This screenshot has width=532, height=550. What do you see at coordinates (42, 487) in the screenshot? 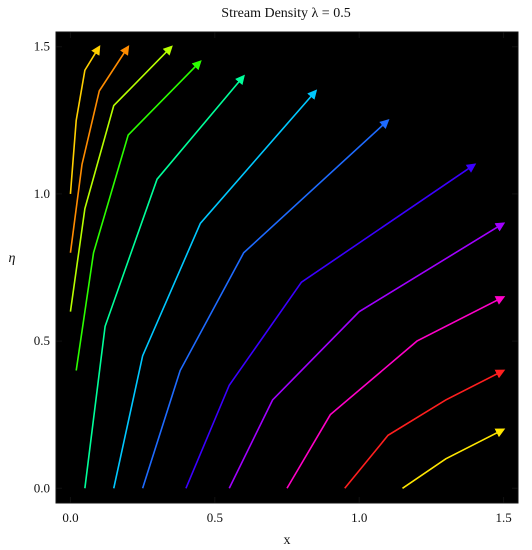
I see `y-tick-label: 0.0` at bounding box center [42, 487].